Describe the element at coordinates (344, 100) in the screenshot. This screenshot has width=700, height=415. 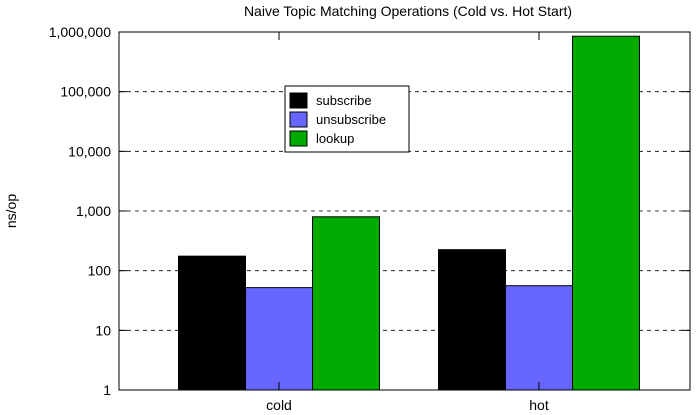
I see `legend-label-subscribe: subscribe` at that location.